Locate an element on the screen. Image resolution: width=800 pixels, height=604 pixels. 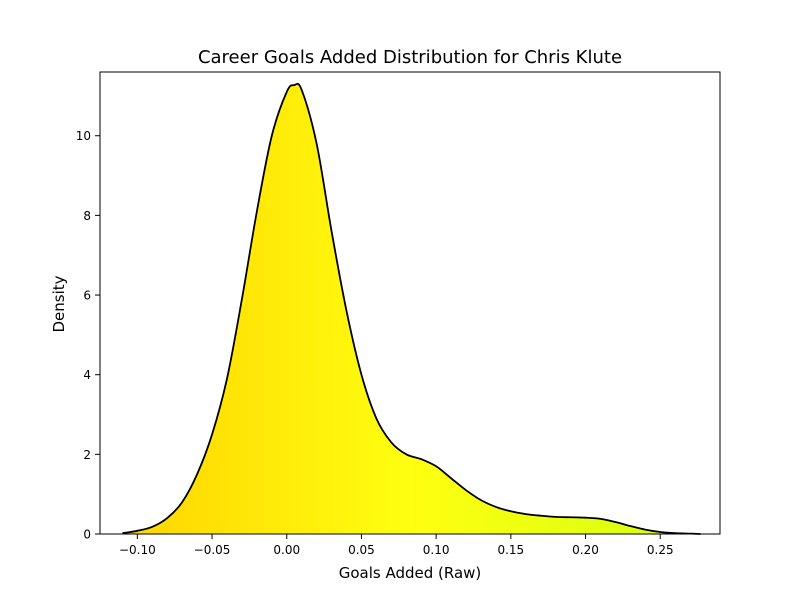
y-tick-label: 6 is located at coordinates (87, 296).